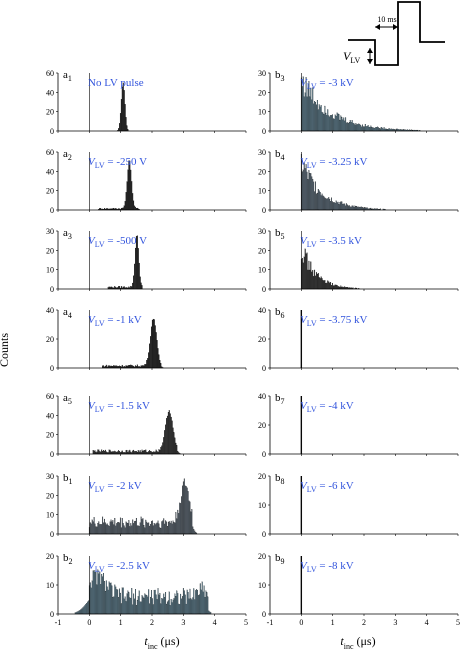 The width and height of the screenshot is (468, 655). What do you see at coordinates (330, 269) in the screenshot?
I see `histogram-bars` at bounding box center [330, 269].